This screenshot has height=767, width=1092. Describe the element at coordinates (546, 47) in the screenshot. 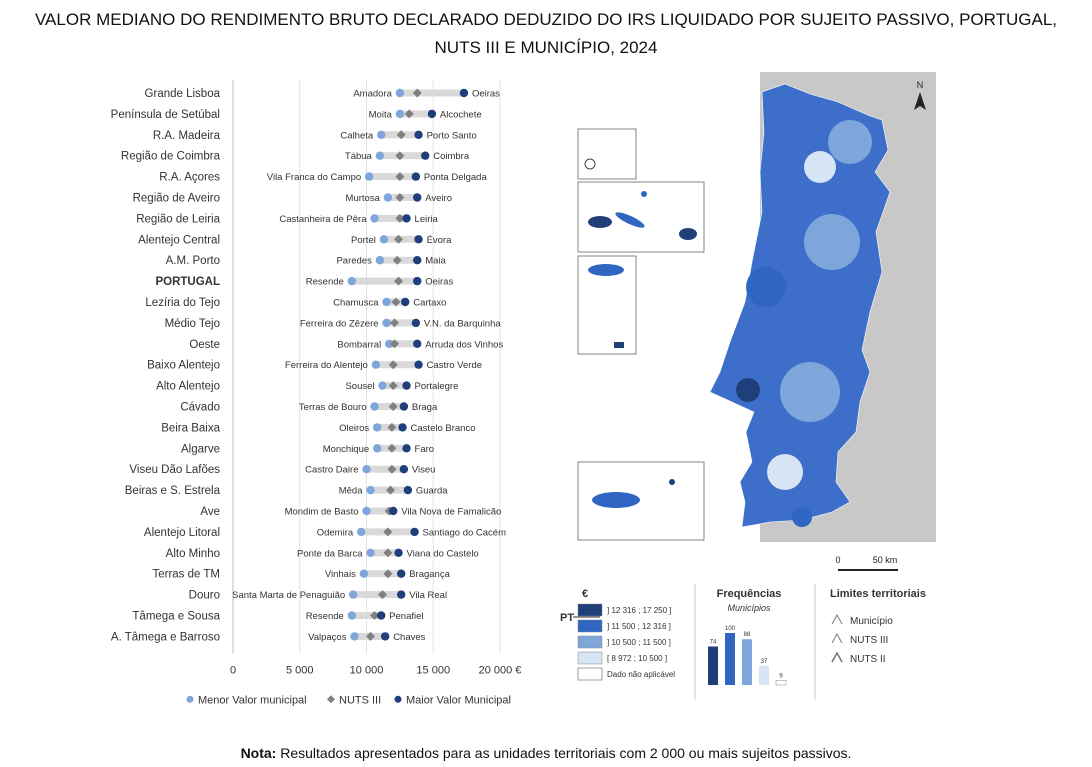

I see `title-line-2: NUTS III E MUNICÍPIO, 2024` at that location.